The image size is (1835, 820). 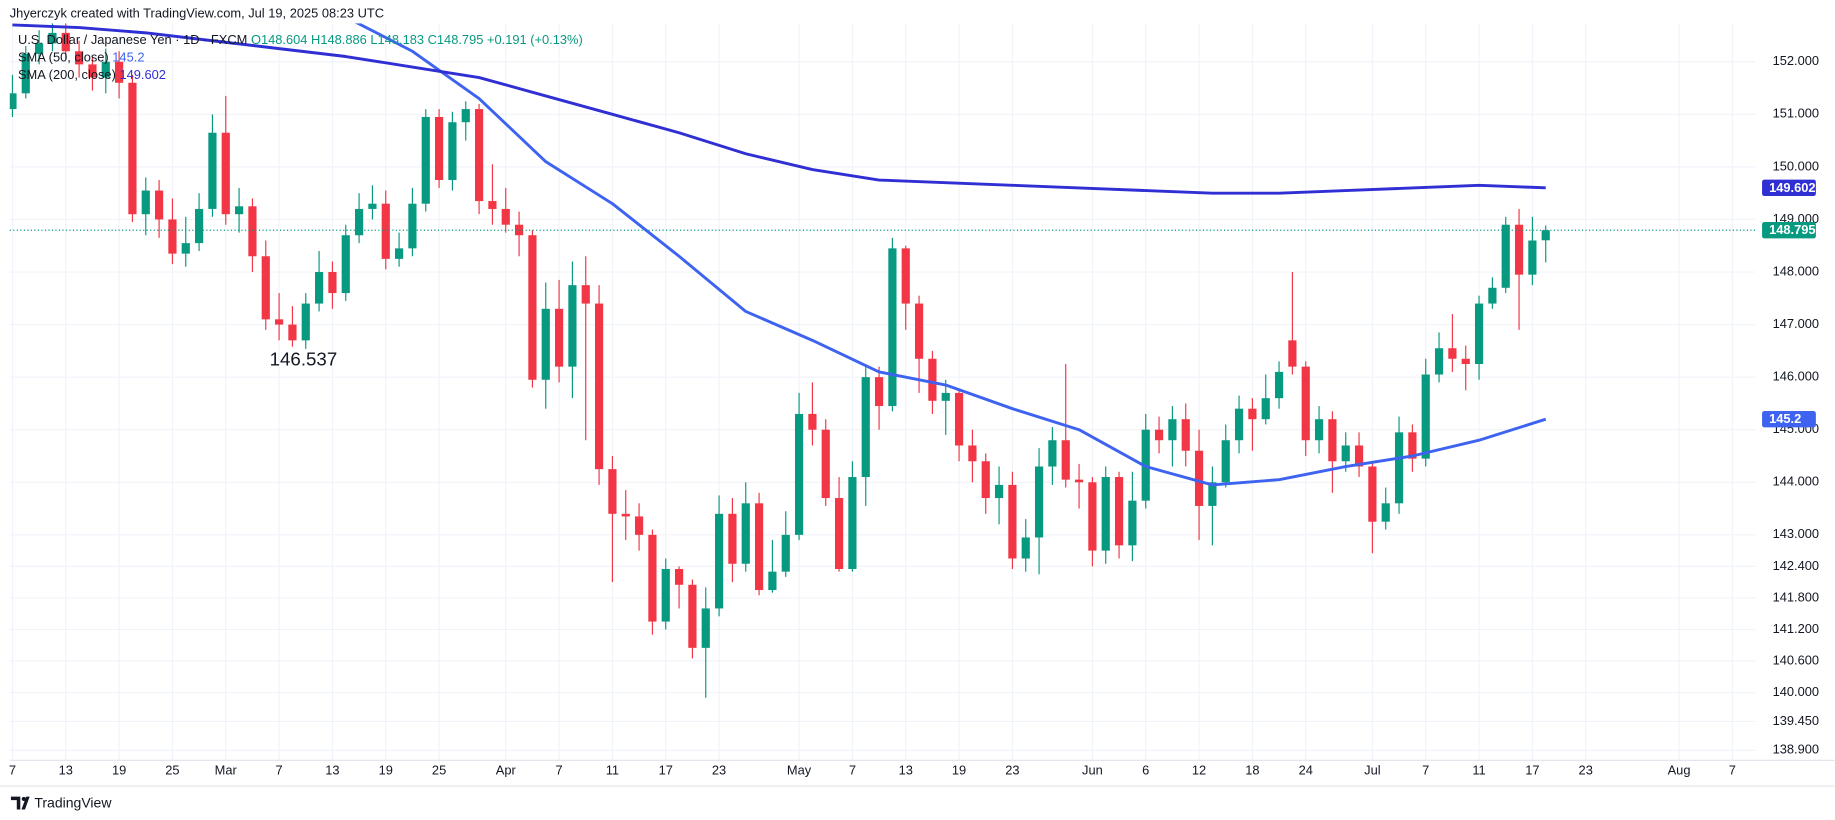 I want to click on x-tick-label: 25, so click(x=172, y=769).